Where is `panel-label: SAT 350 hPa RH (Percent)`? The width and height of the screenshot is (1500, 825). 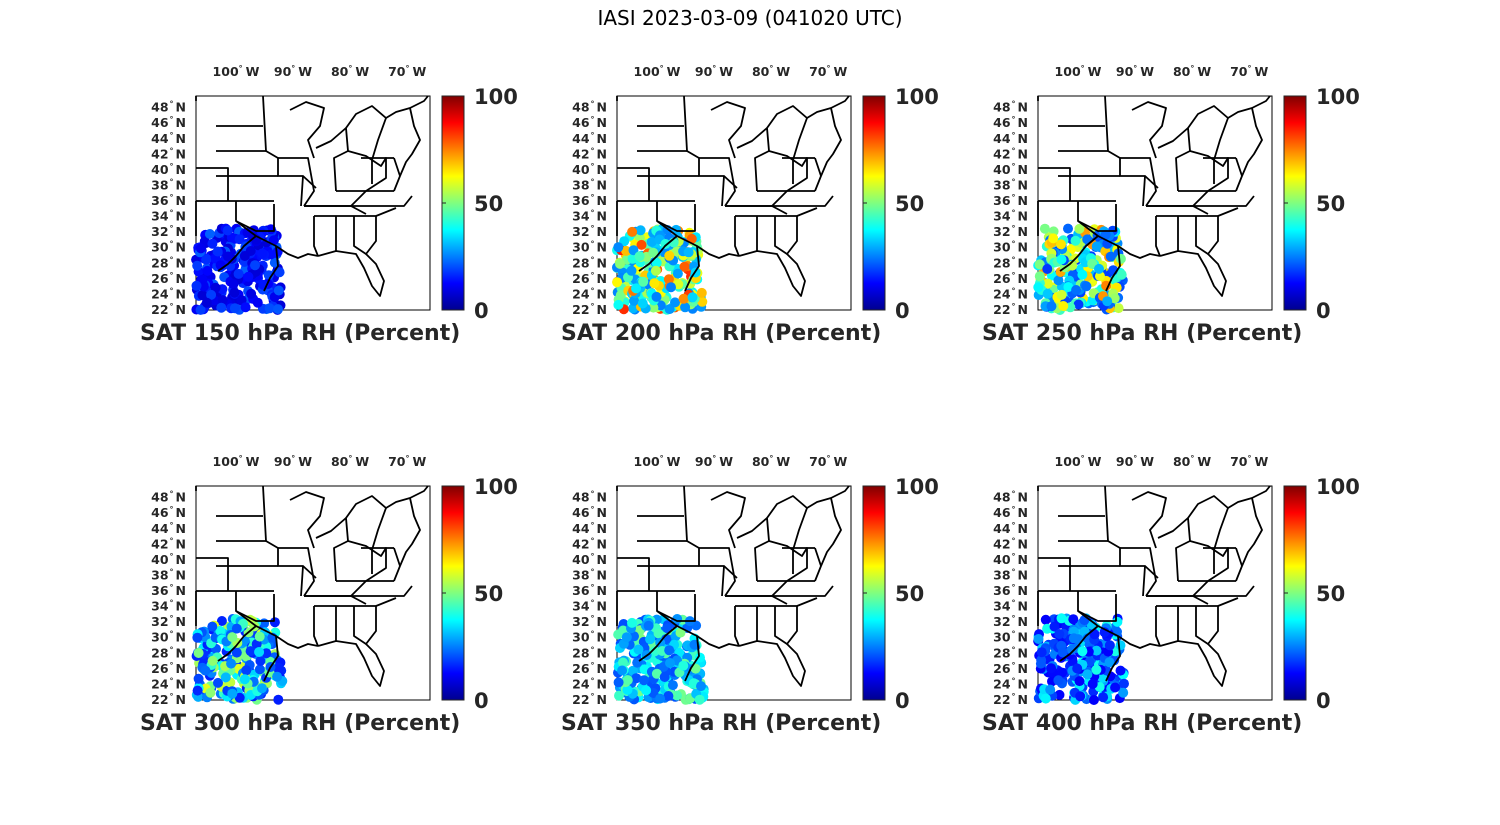
panel-label: SAT 350 hPa RH (Percent) is located at coordinates (721, 723).